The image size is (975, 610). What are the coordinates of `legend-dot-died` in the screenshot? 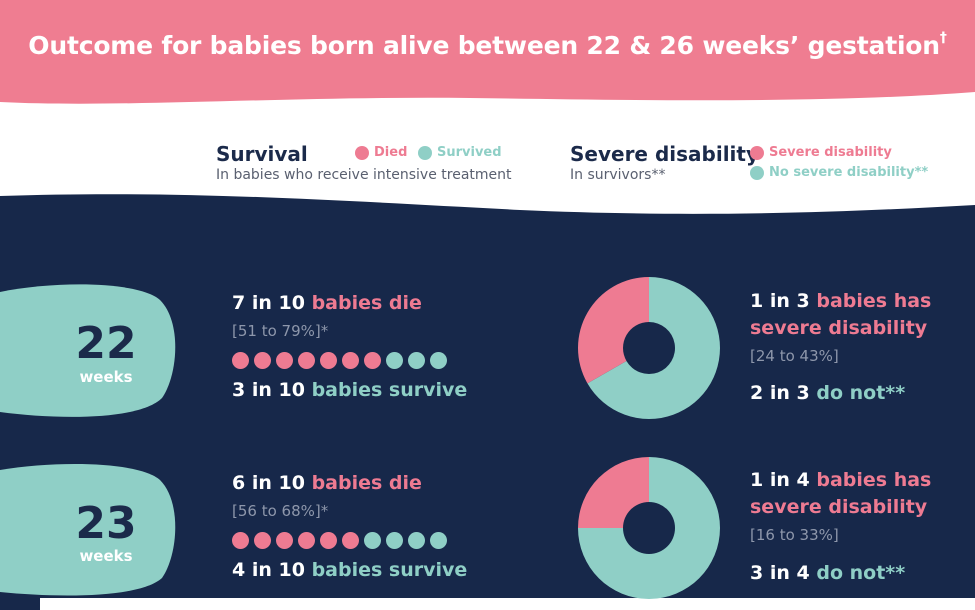 It's located at (362, 152).